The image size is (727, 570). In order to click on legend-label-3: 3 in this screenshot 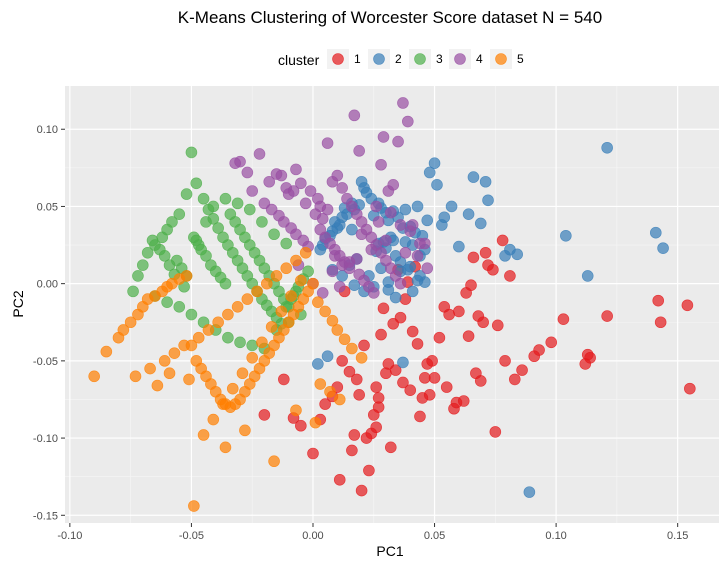, I will do `click(439, 59)`.